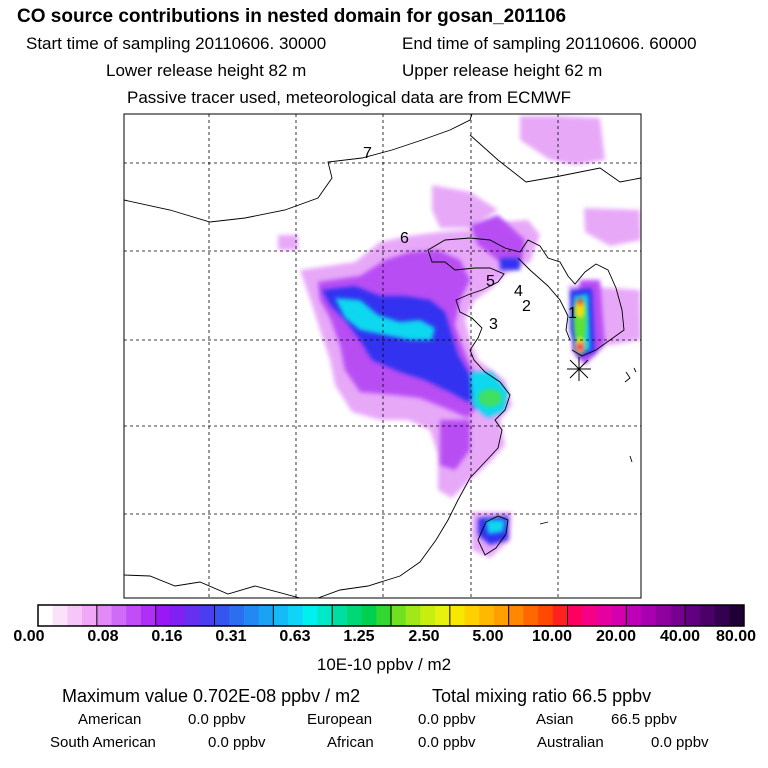 This screenshot has width=768, height=768. What do you see at coordinates (736, 636) in the screenshot?
I see `colorbar-tick-label: 80.00` at bounding box center [736, 636].